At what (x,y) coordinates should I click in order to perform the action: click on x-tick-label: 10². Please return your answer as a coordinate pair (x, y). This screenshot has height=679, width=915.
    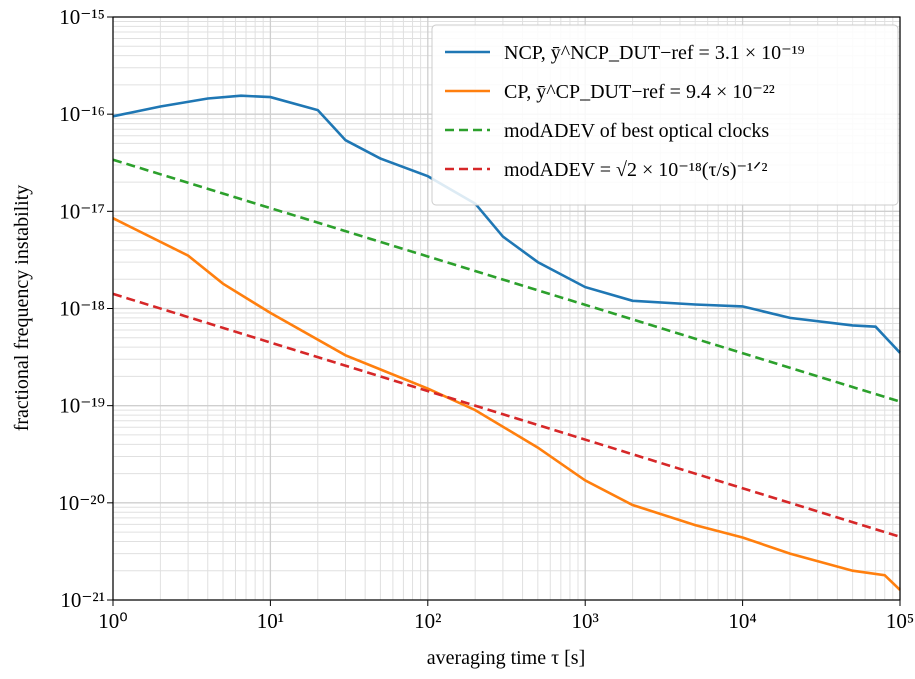
    Looking at the image, I should click on (427, 621).